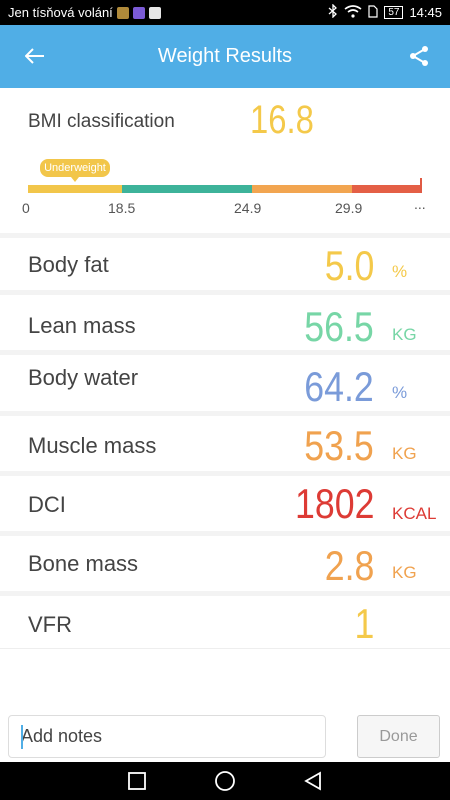 Image resolution: width=450 pixels, height=800 pixels. I want to click on metric-label: Body water, so click(83, 377).